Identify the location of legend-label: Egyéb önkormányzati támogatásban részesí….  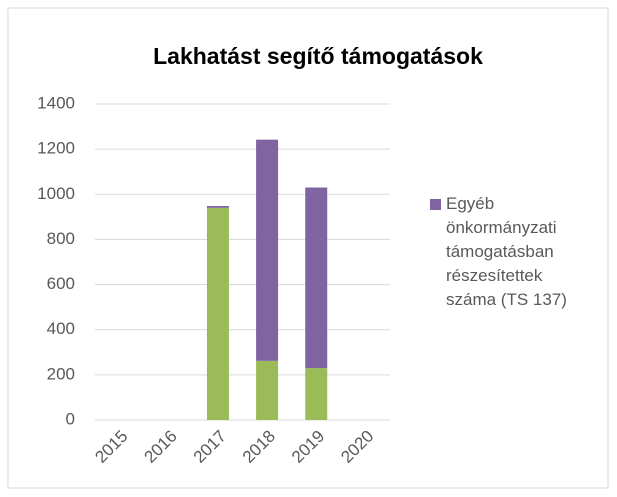
(506, 251).